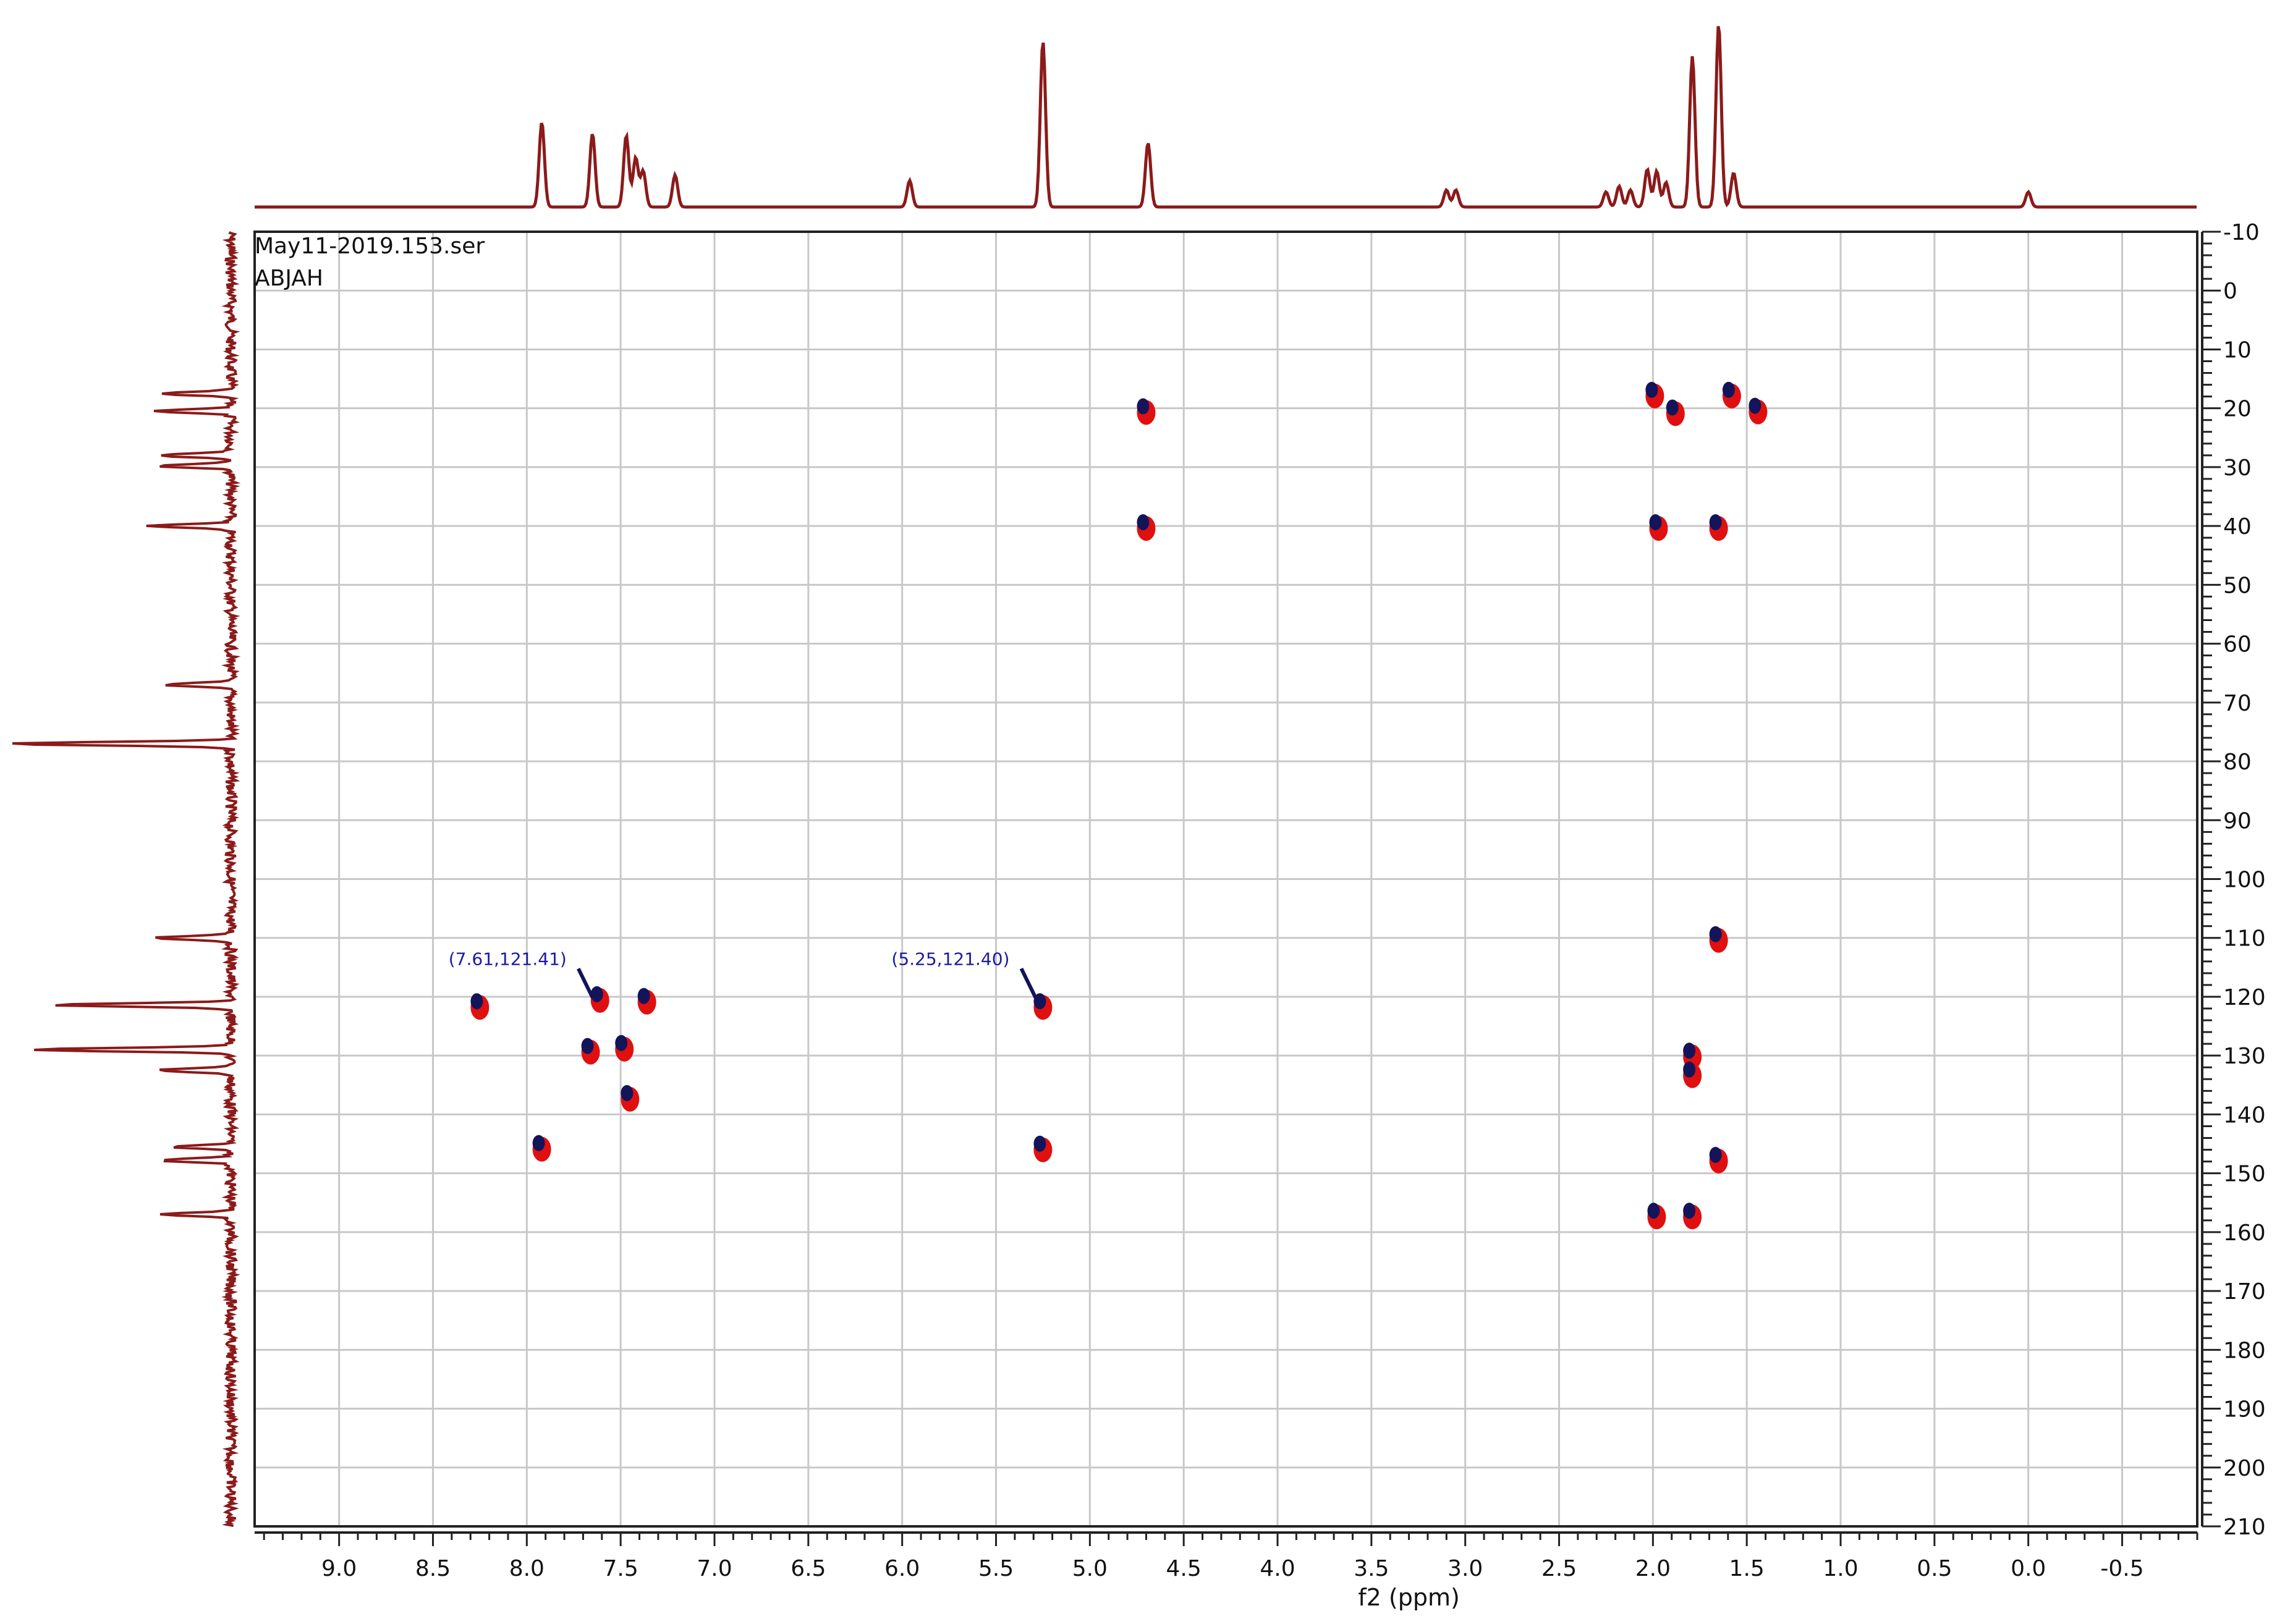  Describe the element at coordinates (2245, 1527) in the screenshot. I see `y-axis-tick-label: 210` at that location.